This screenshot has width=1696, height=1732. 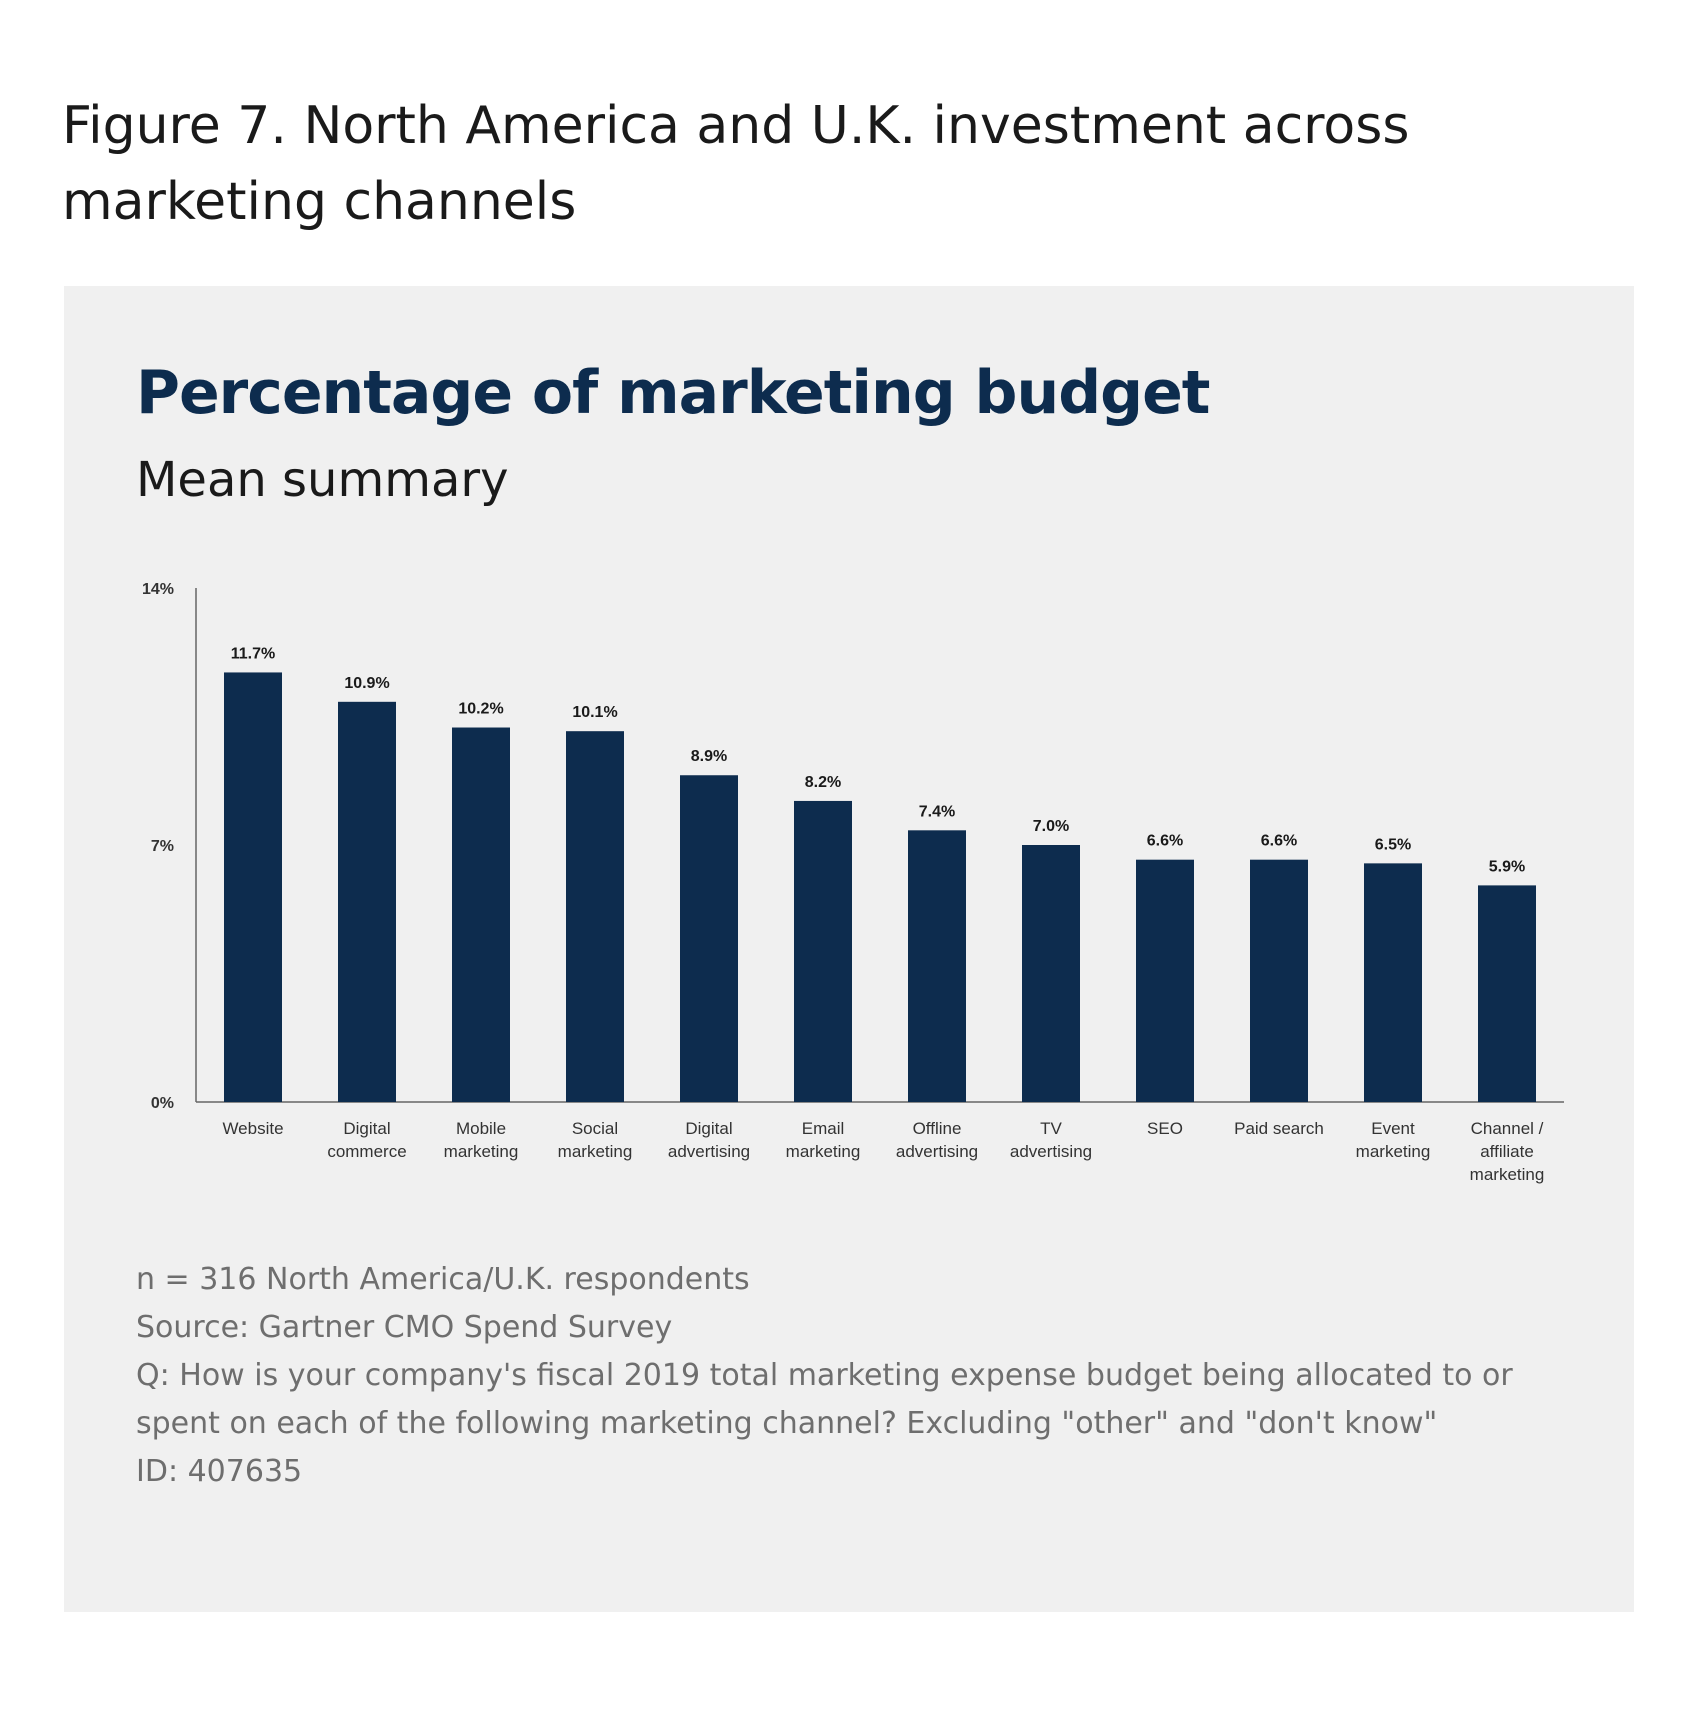 I want to click on x-tick-label: Digital commerce, so click(x=366, y=1140).